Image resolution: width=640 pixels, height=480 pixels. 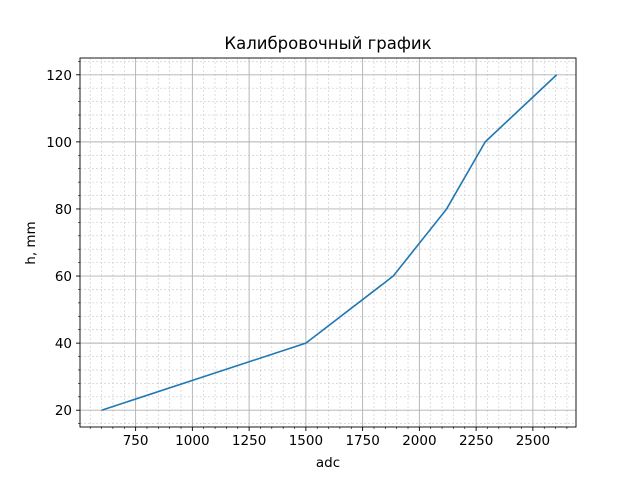 What do you see at coordinates (192, 441) in the screenshot?
I see `x-tick-label: 1000` at bounding box center [192, 441].